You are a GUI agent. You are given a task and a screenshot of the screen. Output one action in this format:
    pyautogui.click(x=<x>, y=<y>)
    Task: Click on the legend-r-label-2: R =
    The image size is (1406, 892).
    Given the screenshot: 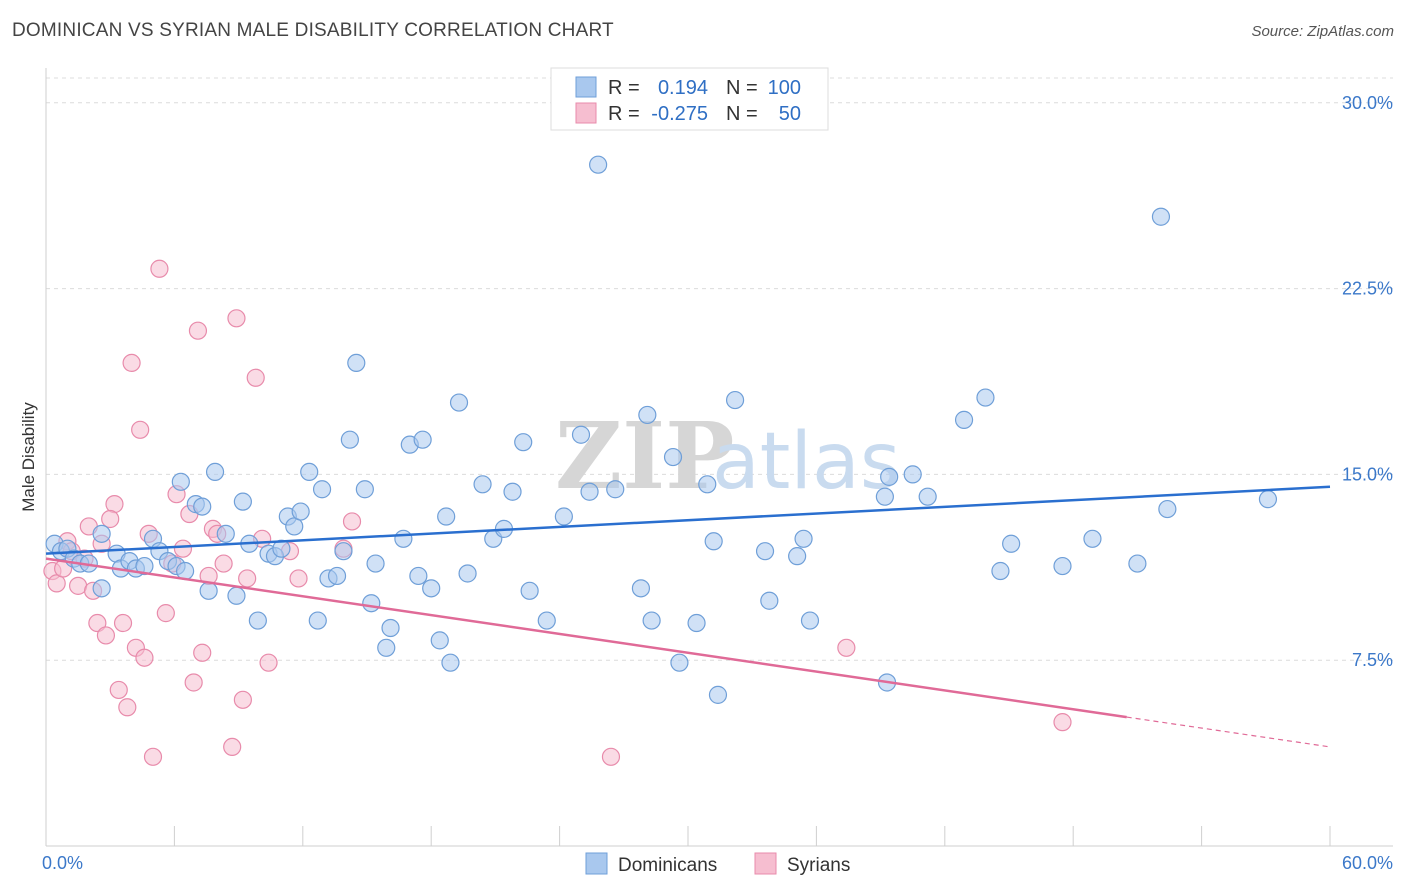 What is the action you would take?
    pyautogui.click(x=624, y=114)
    